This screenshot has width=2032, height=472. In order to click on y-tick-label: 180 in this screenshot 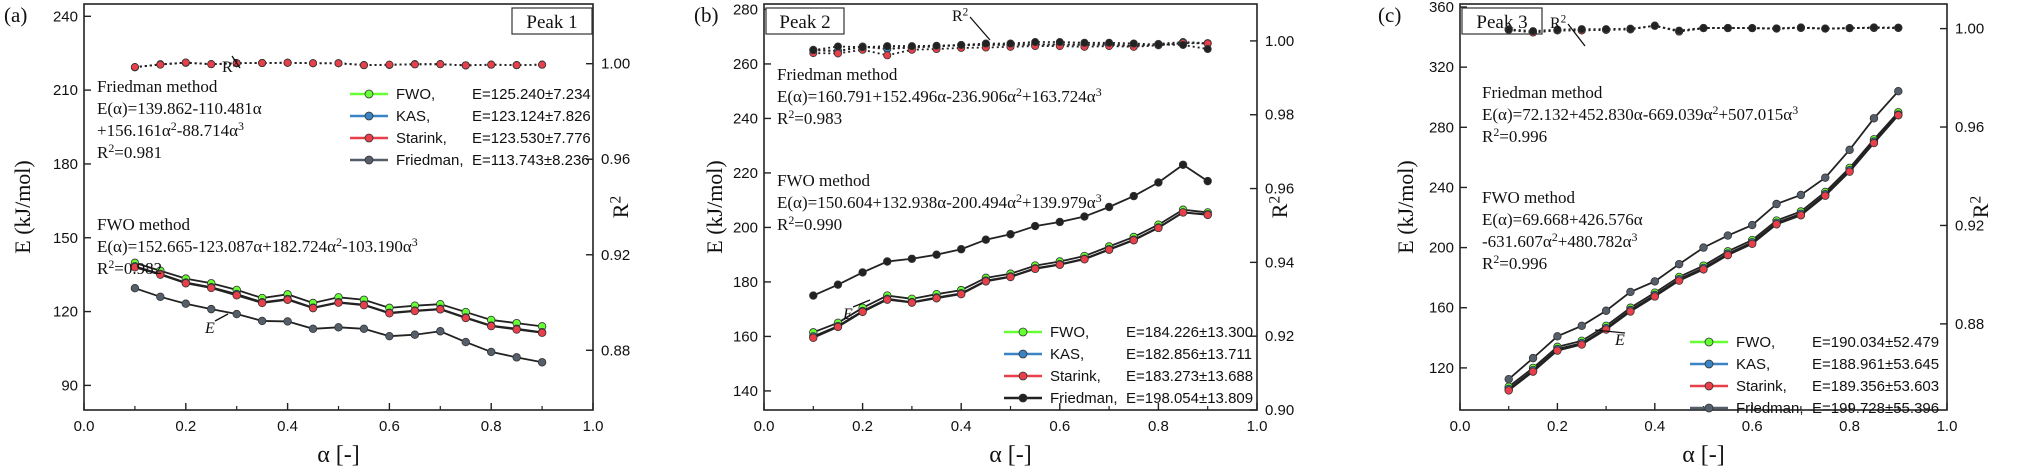, I will do `click(65, 164)`.